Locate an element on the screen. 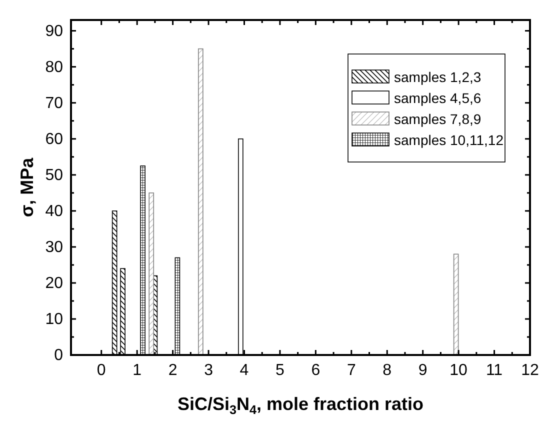  y-tick-label: 10 is located at coordinates (54, 319).